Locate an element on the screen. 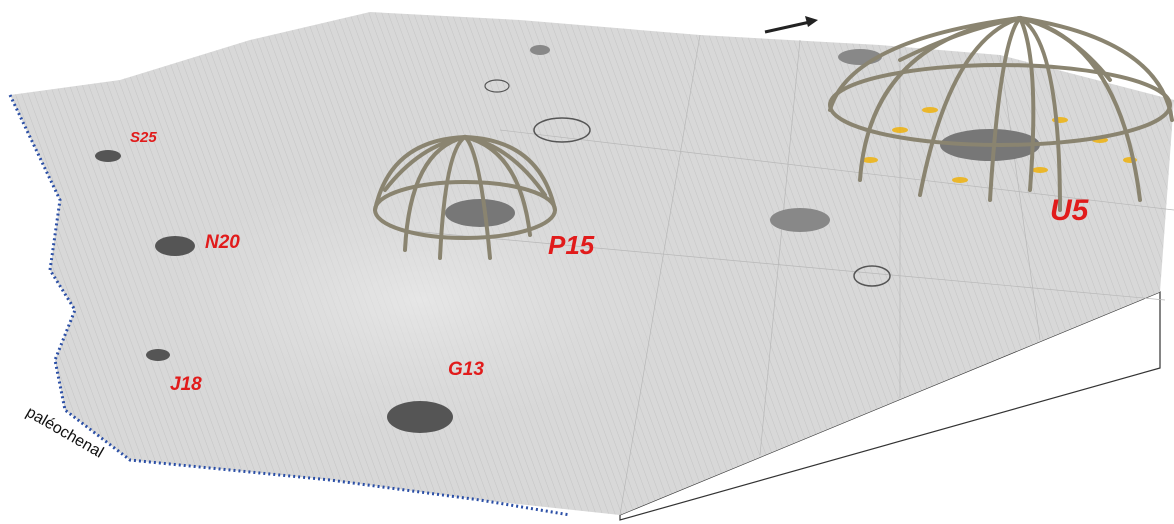 The image size is (1174, 524). dome-small is located at coordinates (465, 197).